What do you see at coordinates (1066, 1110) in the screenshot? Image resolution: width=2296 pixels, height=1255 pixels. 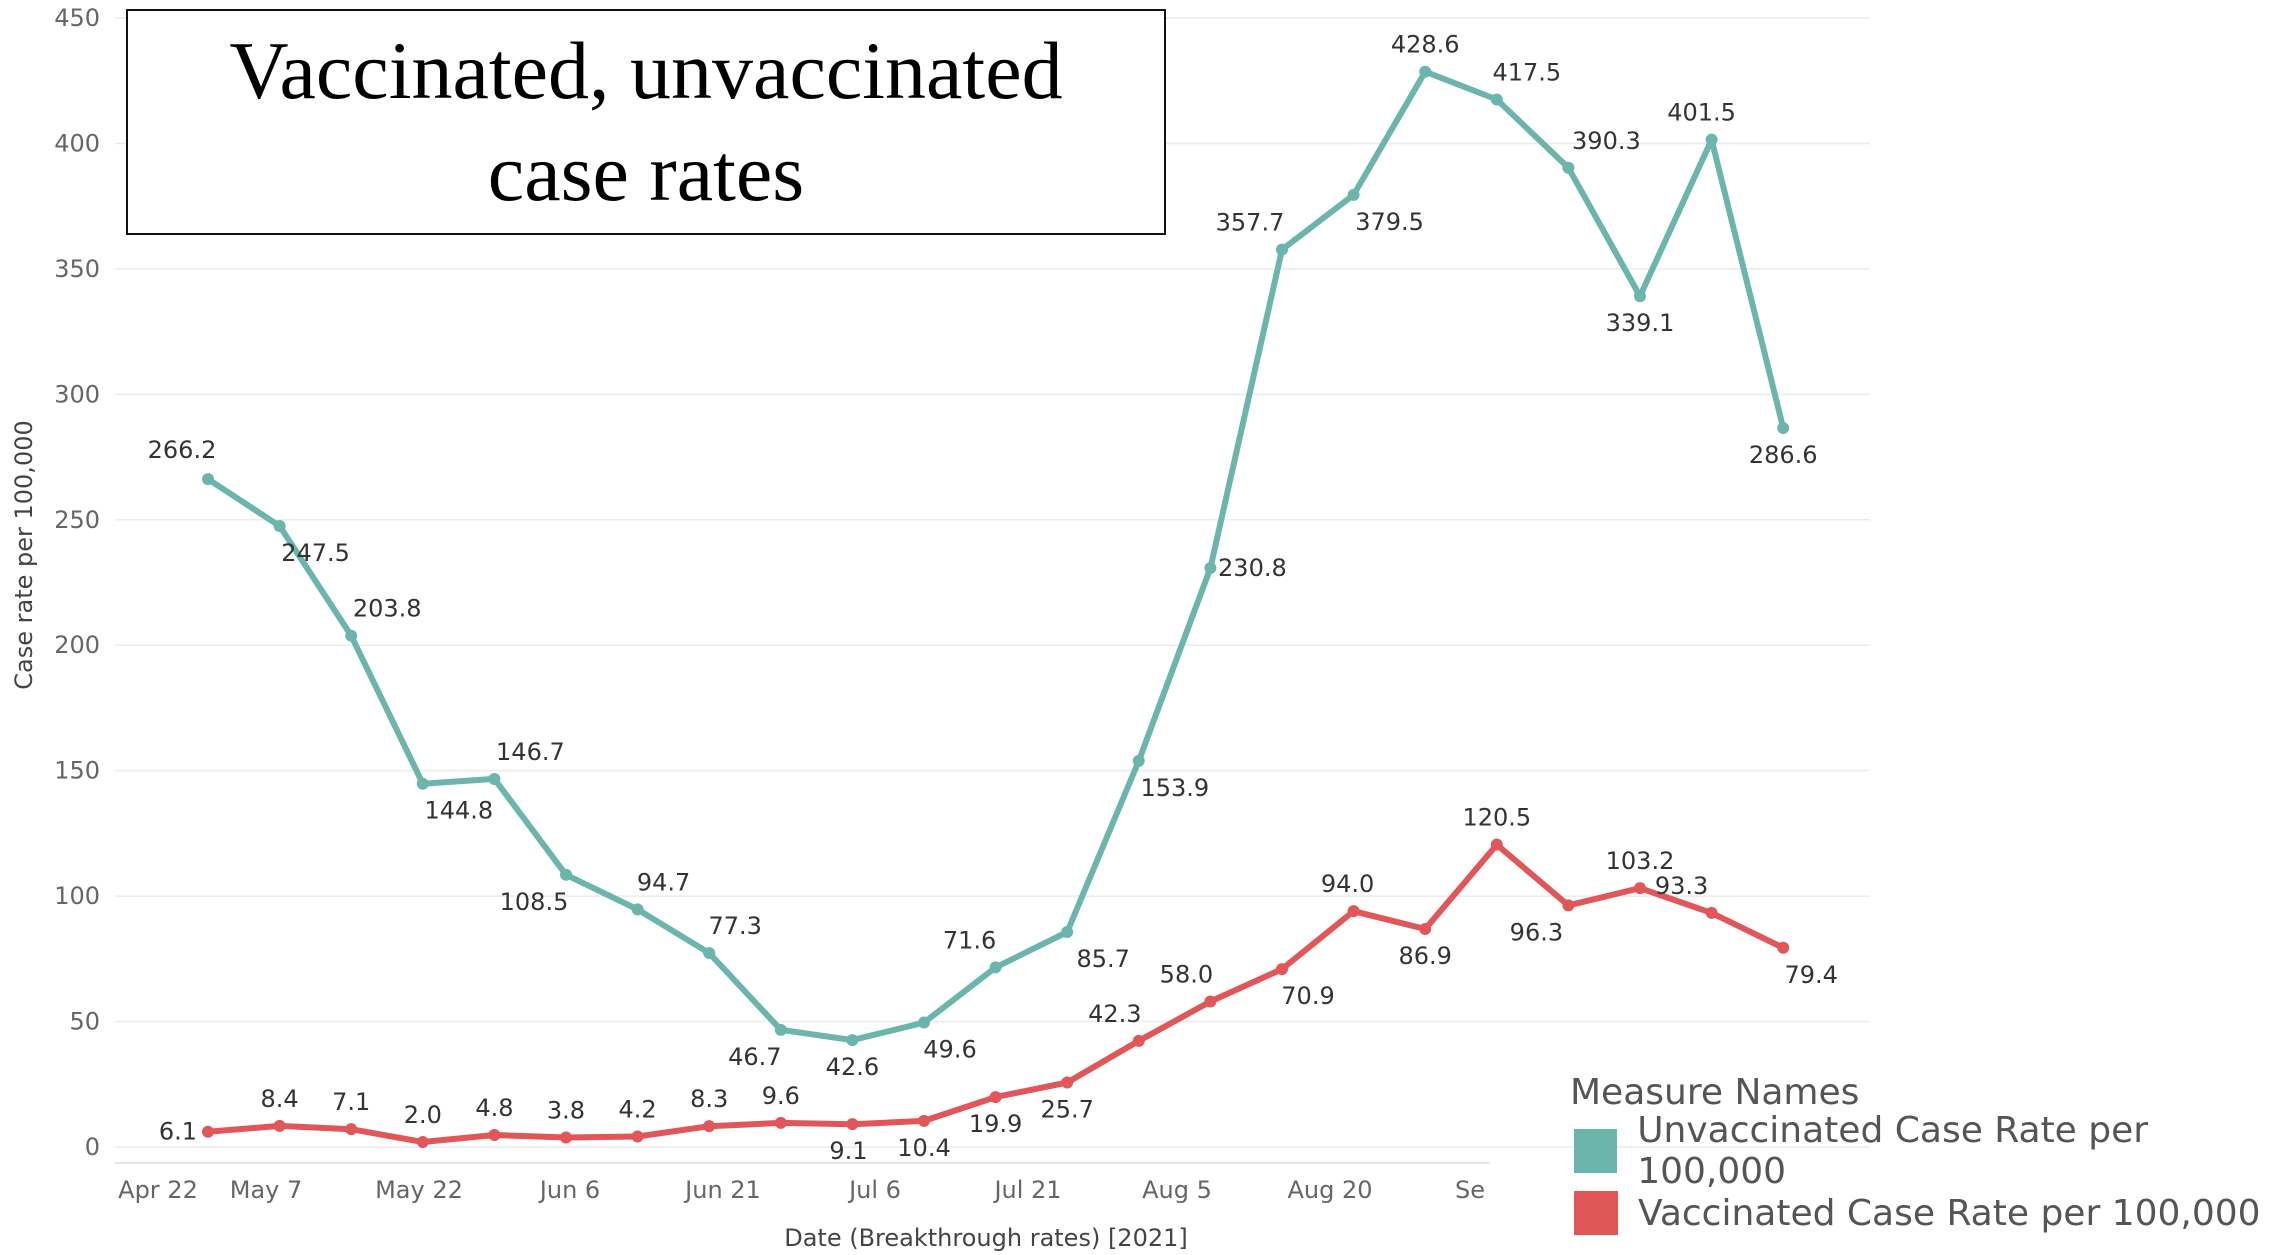 I see `vaccinated-data-label: 25.7` at bounding box center [1066, 1110].